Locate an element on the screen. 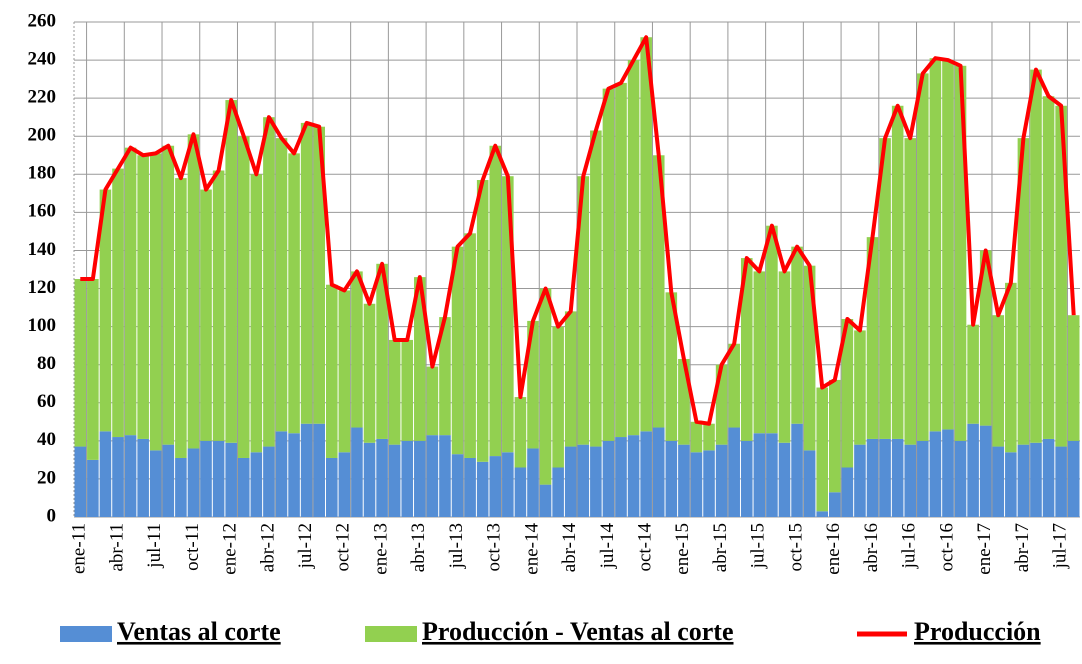  x-tick-label: abr-11 is located at coordinates (116, 547).